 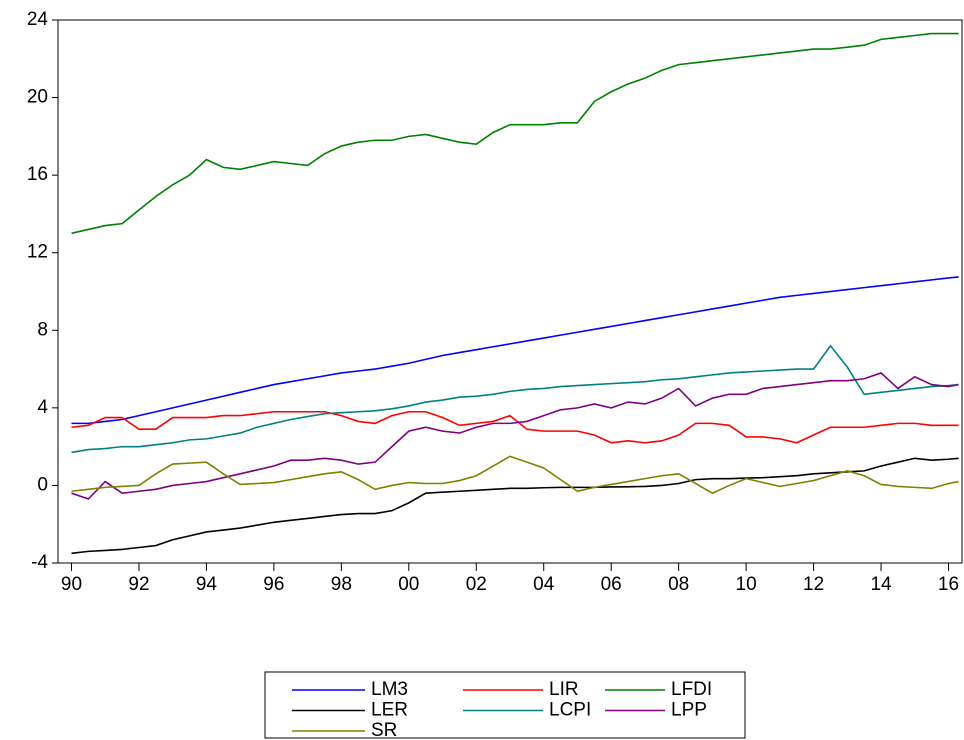 What do you see at coordinates (570, 710) in the screenshot?
I see `legend-label: LCPI` at bounding box center [570, 710].